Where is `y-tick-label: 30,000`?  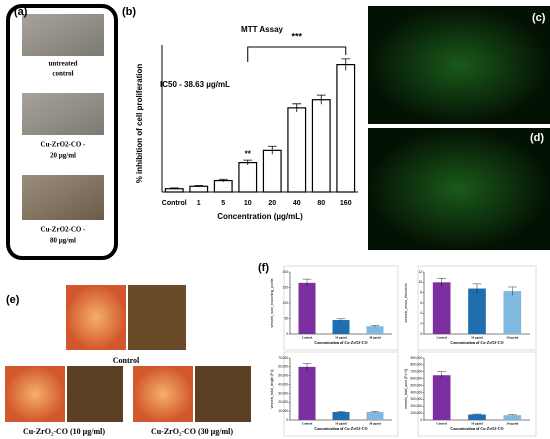 y-tick-label: 30,000 is located at coordinates (283, 393).